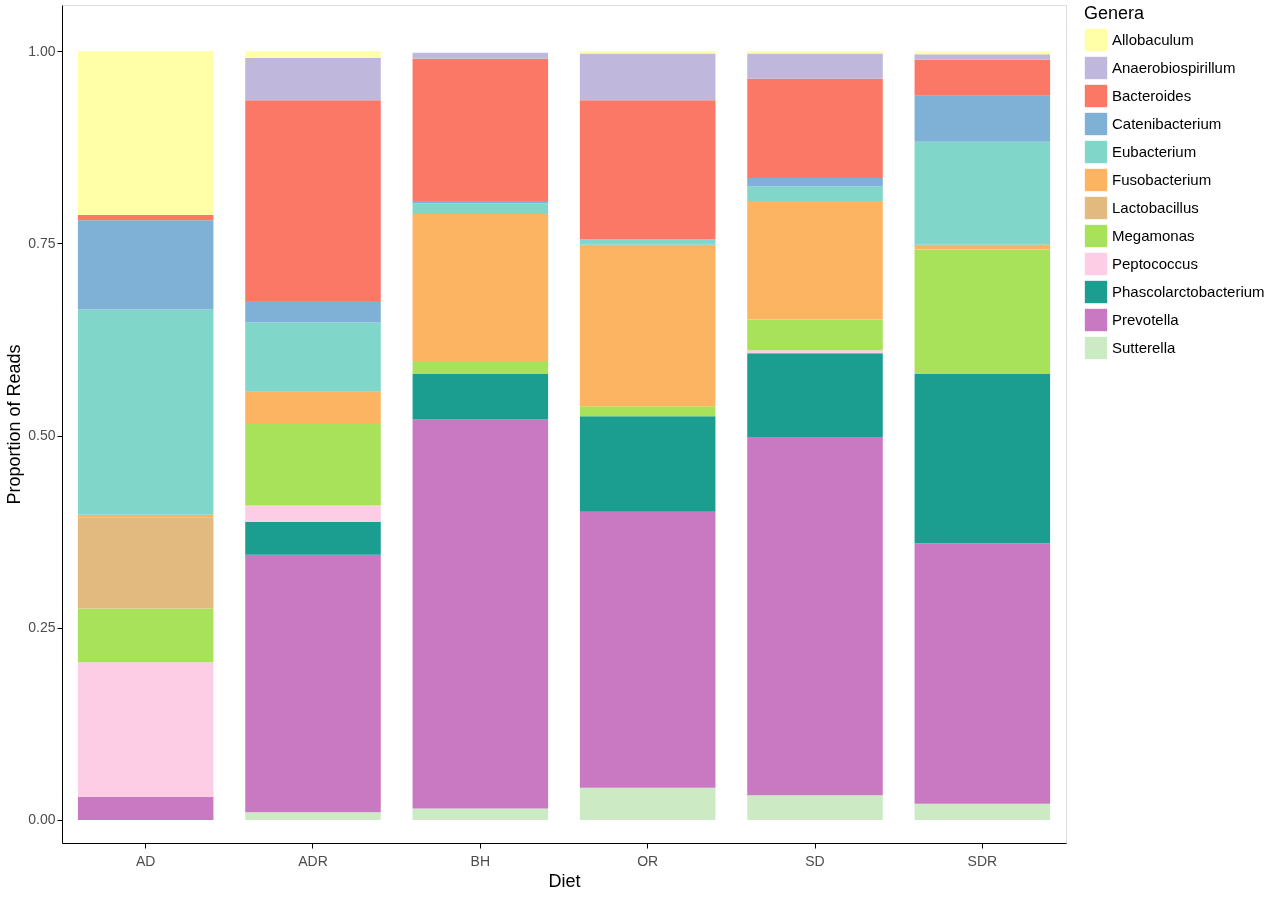  Describe the element at coordinates (1174, 67) in the screenshot. I see `legend-label: Anaerobiospirillum` at that location.